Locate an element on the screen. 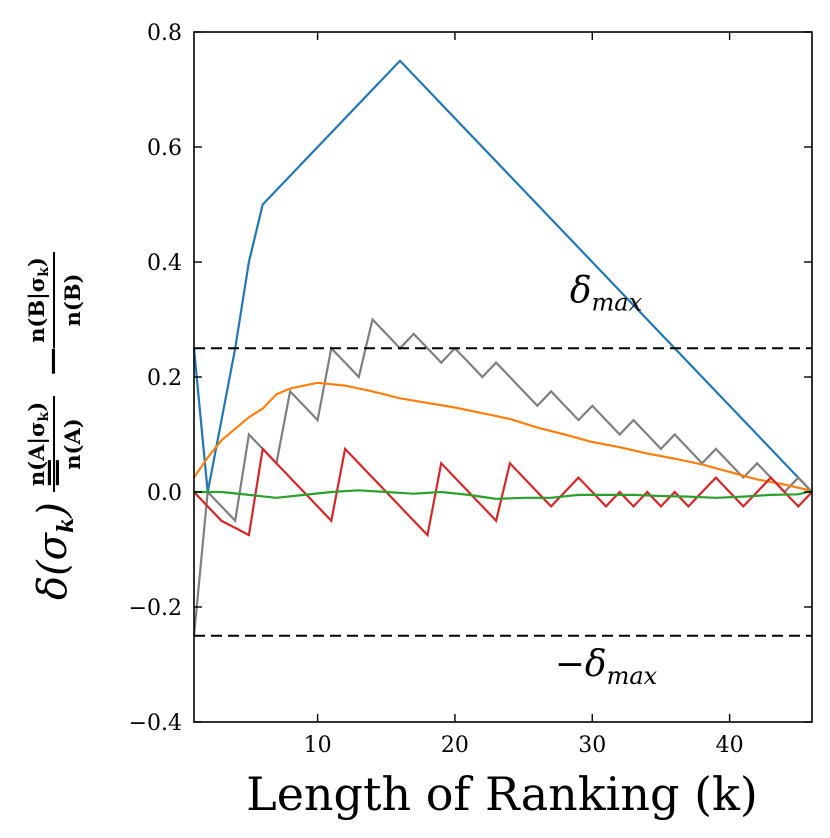  x-tick-label: 10 is located at coordinates (318, 745).